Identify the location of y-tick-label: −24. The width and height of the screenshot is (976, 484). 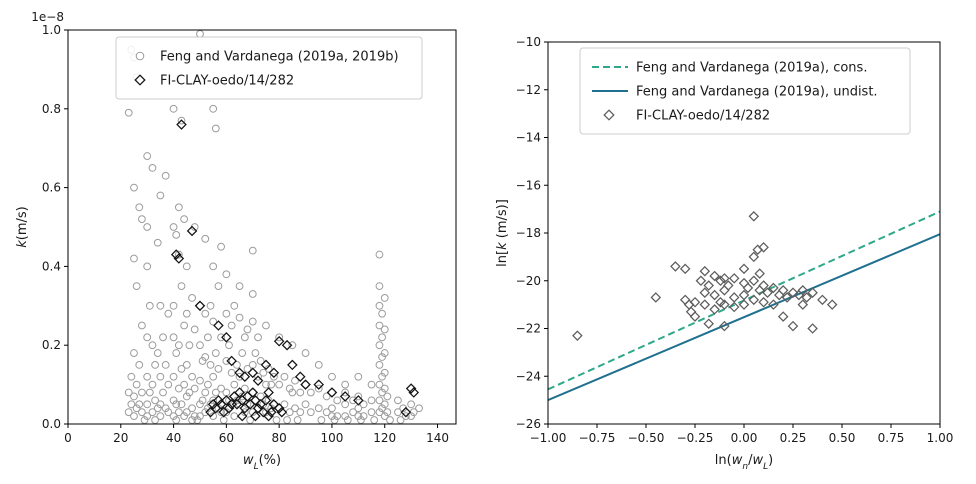
(528, 376).